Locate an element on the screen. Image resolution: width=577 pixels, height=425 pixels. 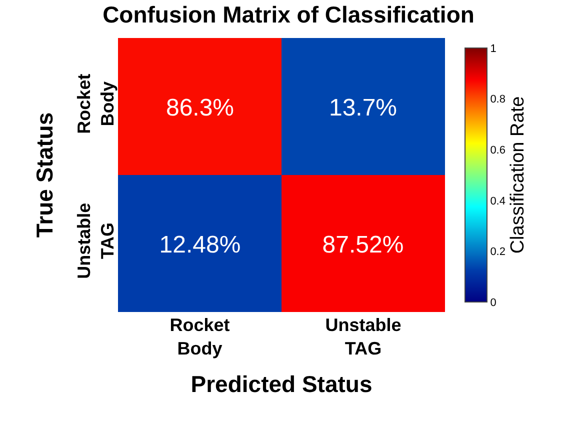
color-bar-label: 1 is located at coordinates (493, 48).